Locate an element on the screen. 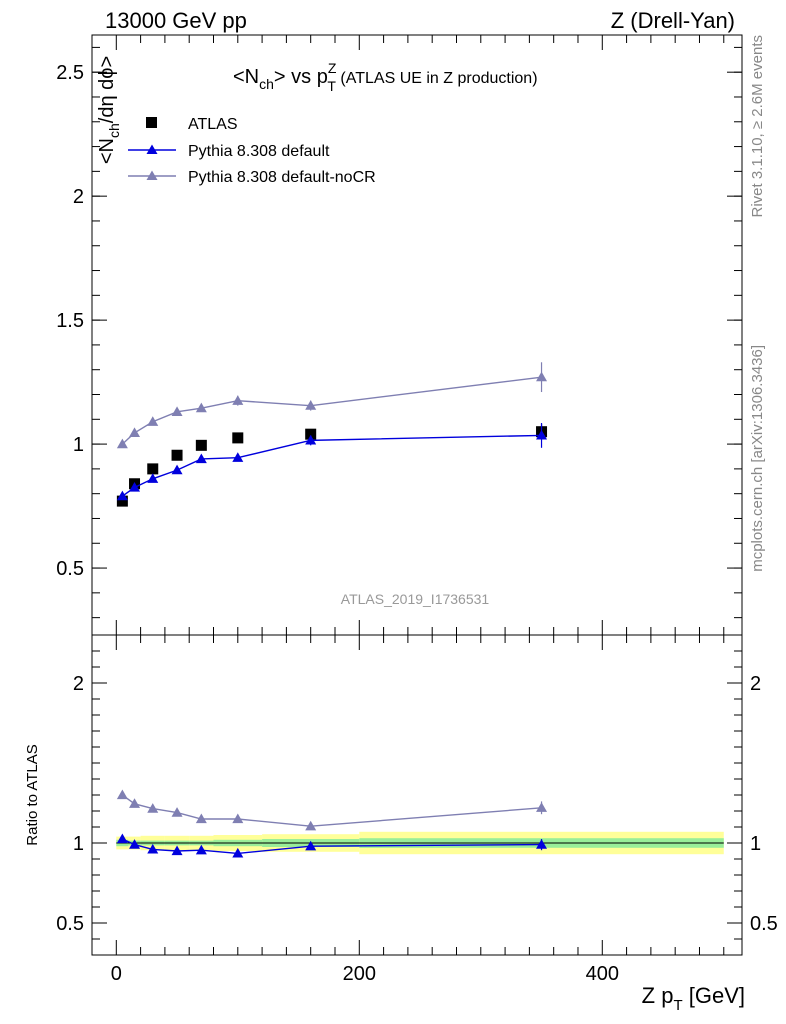  ratio-line-pythia-8-308-default-nocr is located at coordinates (331, 810).